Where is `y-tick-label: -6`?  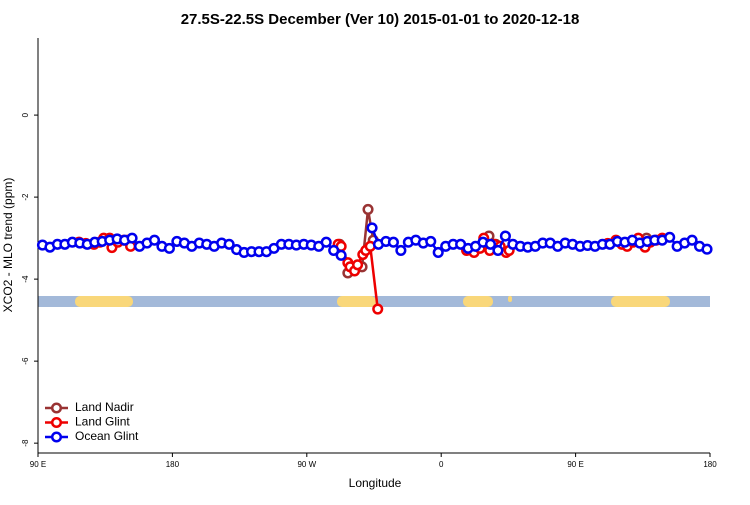
y-tick-label: -6 is located at coordinates (25, 361).